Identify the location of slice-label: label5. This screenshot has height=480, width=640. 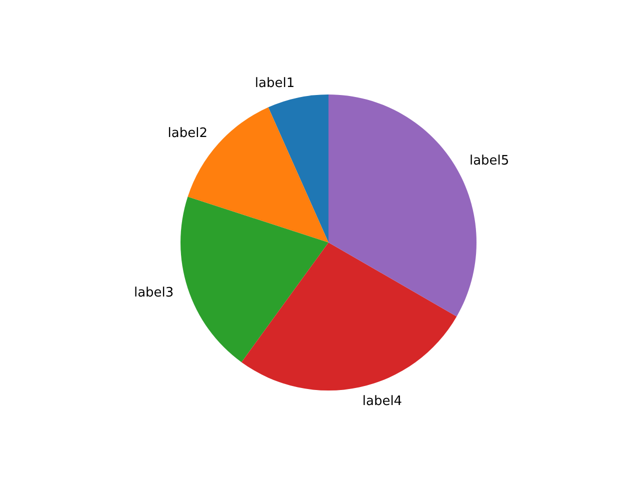
(489, 161).